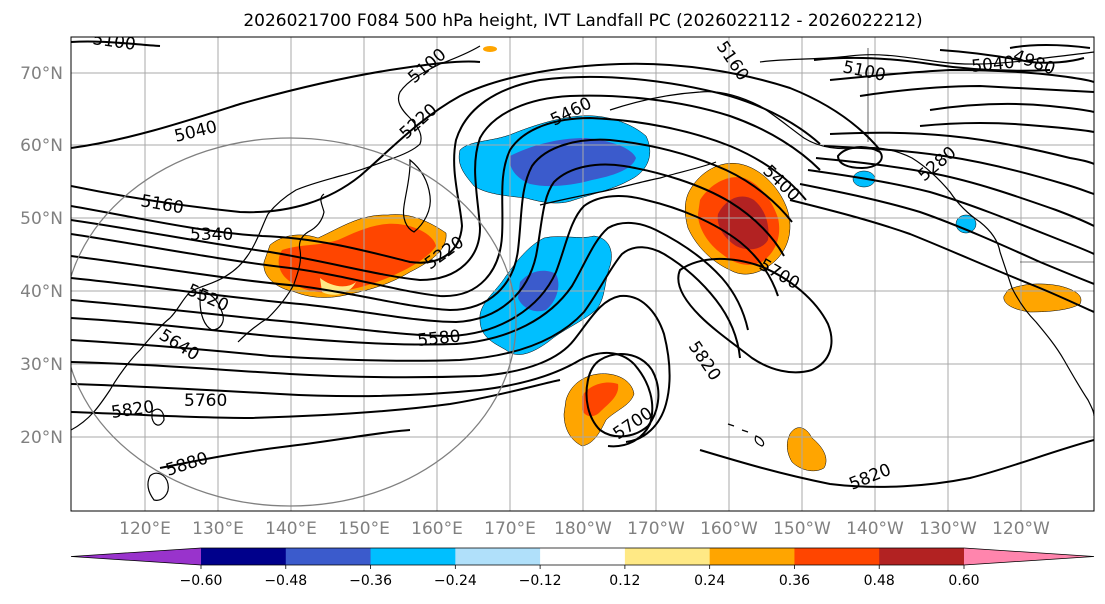 The height and width of the screenshot is (604, 1105). What do you see at coordinates (572, 162) in the screenshot?
I see `ivt-area-northpac-neg-inner` at bounding box center [572, 162].